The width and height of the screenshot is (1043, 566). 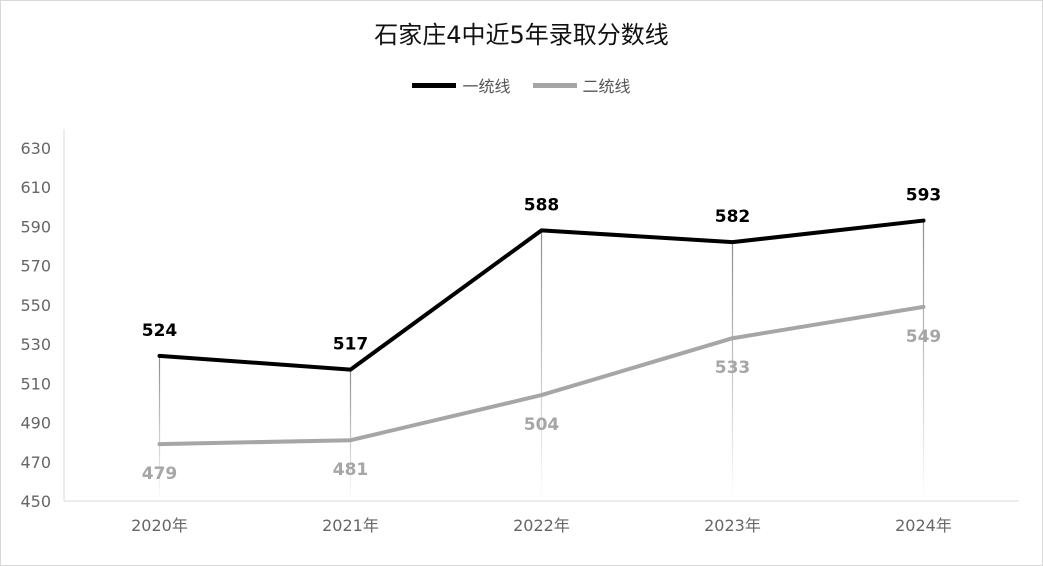 What do you see at coordinates (350, 525) in the screenshot?
I see `x-tick-label: 2021年` at bounding box center [350, 525].